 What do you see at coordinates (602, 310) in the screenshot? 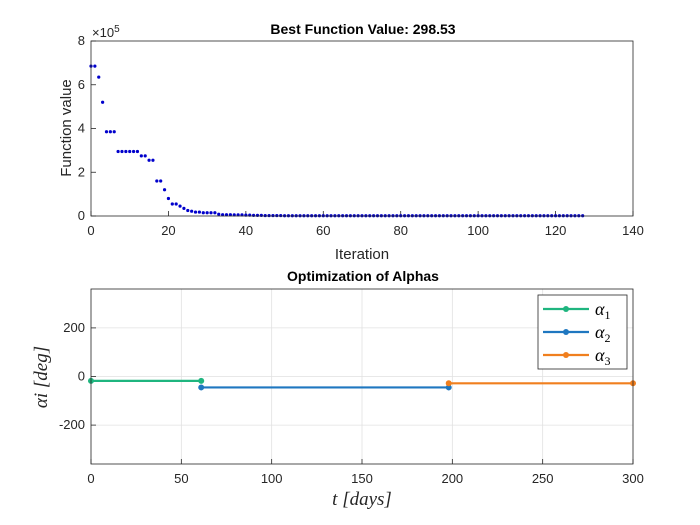
I see `chart2-legend-label-1: α1` at bounding box center [602, 310].